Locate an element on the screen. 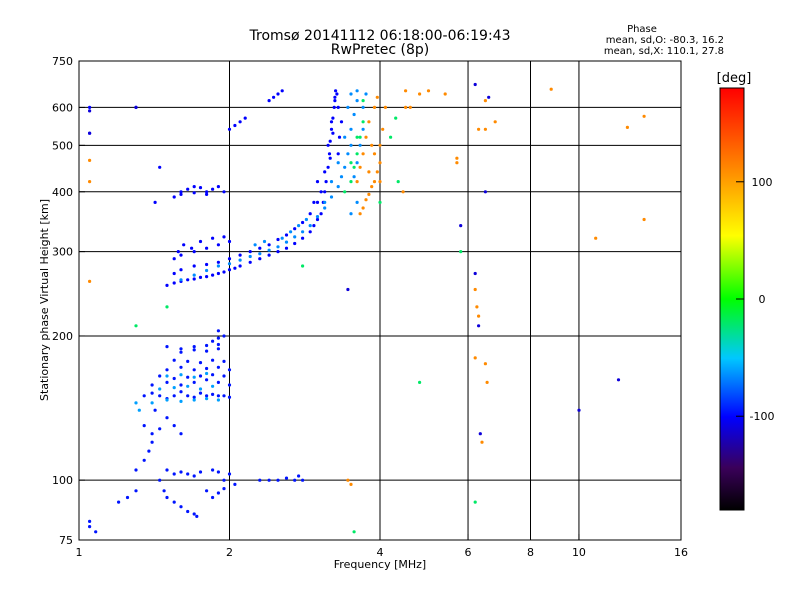 The height and width of the screenshot is (600, 800). x-tick-label: 16 is located at coordinates (681, 552).